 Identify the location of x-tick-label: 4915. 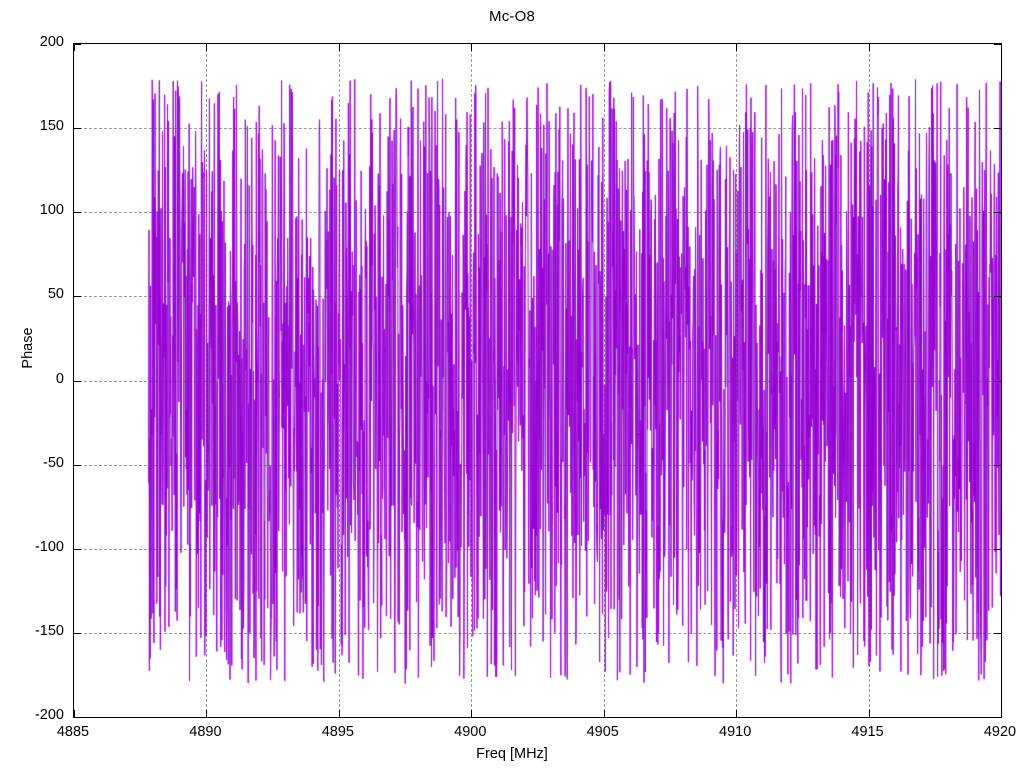
(867, 732).